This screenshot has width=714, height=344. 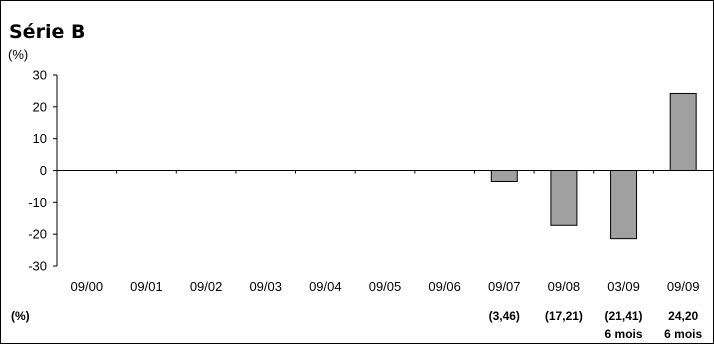 What do you see at coordinates (40, 106) in the screenshot?
I see `y-tick-label: 20` at bounding box center [40, 106].